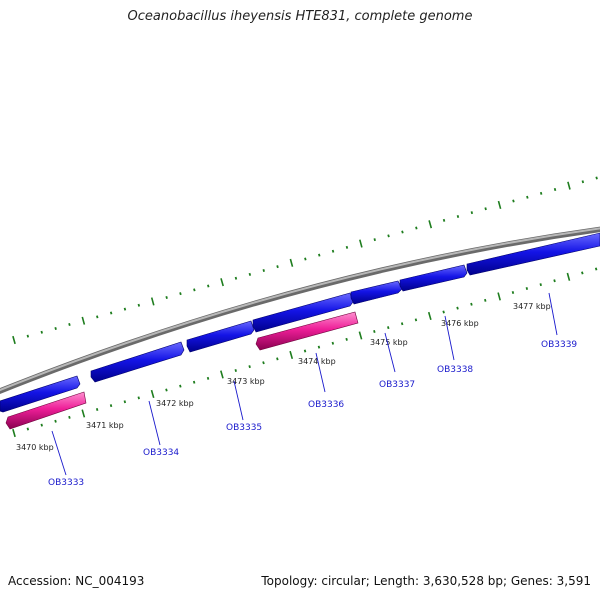  What do you see at coordinates (161, 453) in the screenshot?
I see `gene-label: OB3334` at bounding box center [161, 453].